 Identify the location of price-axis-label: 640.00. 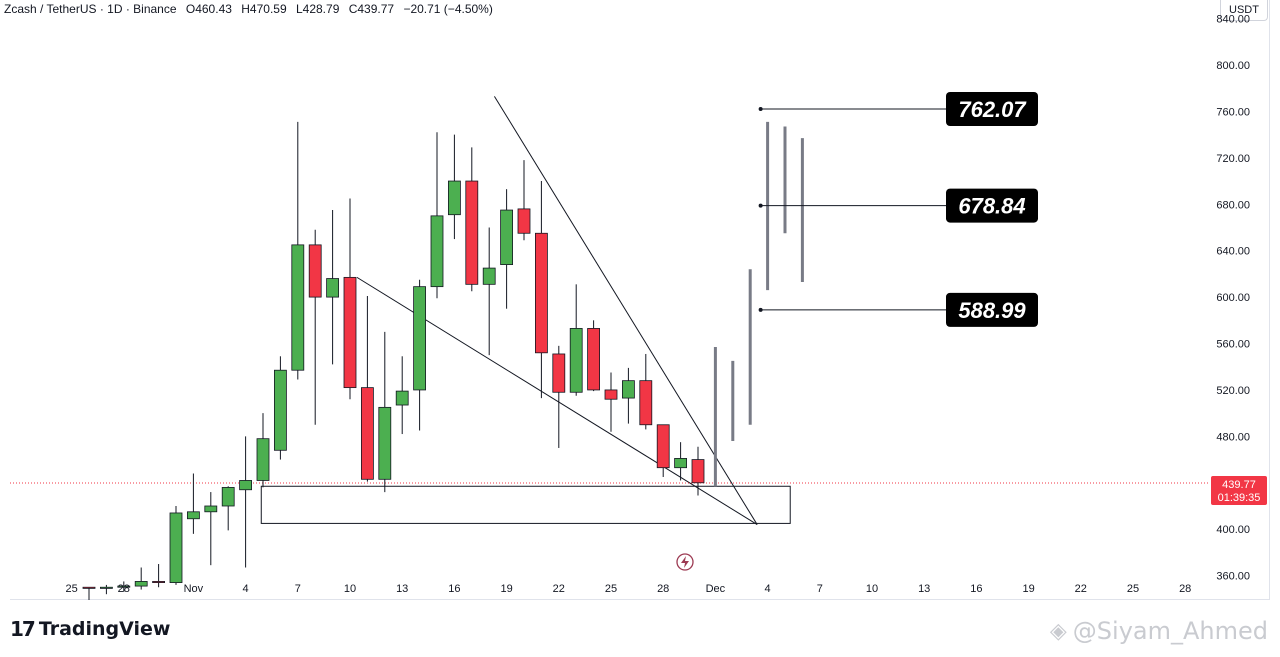
(1233, 252).